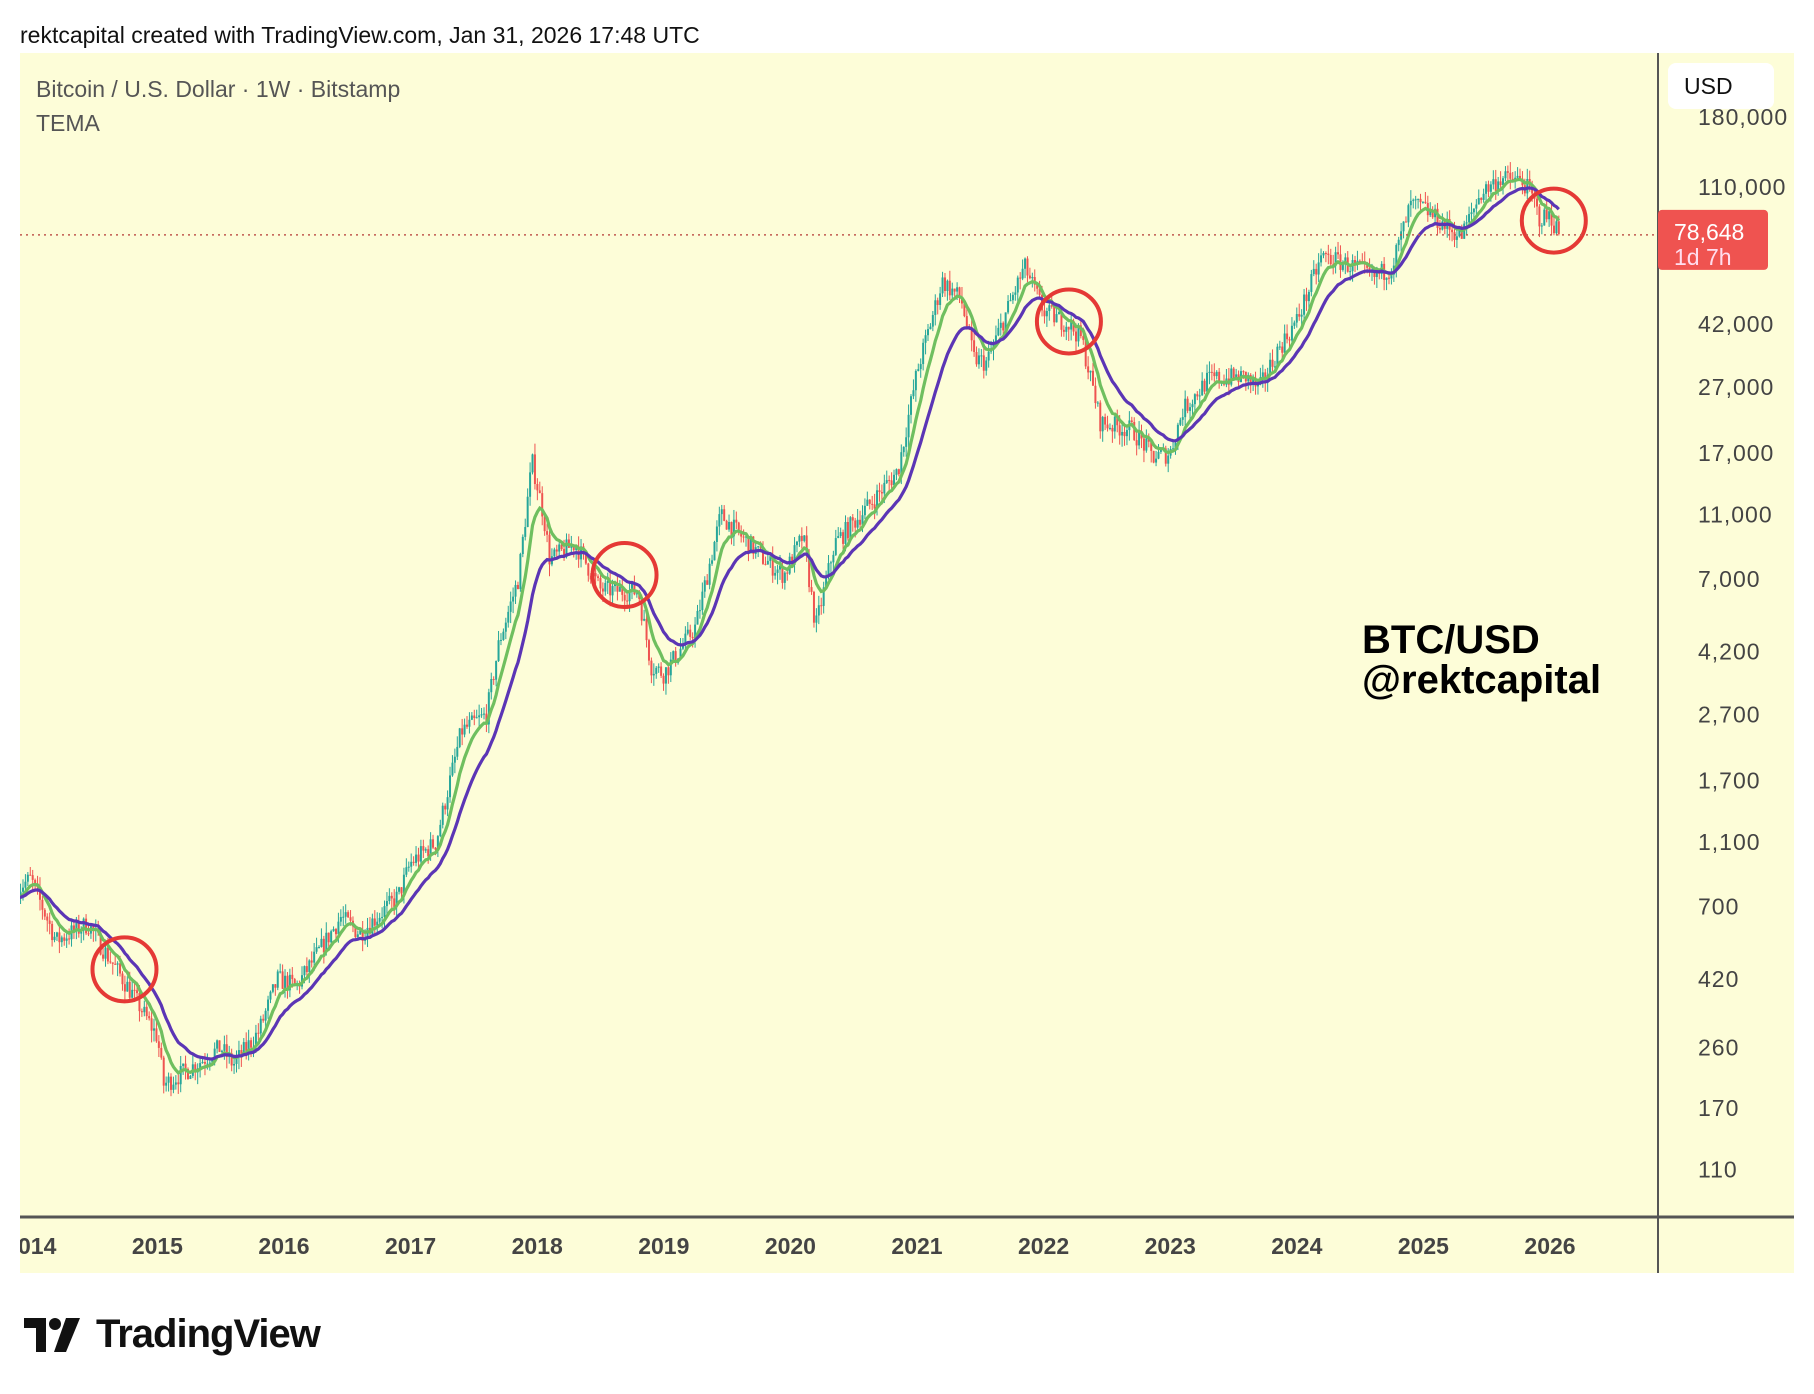  What do you see at coordinates (1553, 220) in the screenshot?
I see `annotation-circle` at bounding box center [1553, 220].